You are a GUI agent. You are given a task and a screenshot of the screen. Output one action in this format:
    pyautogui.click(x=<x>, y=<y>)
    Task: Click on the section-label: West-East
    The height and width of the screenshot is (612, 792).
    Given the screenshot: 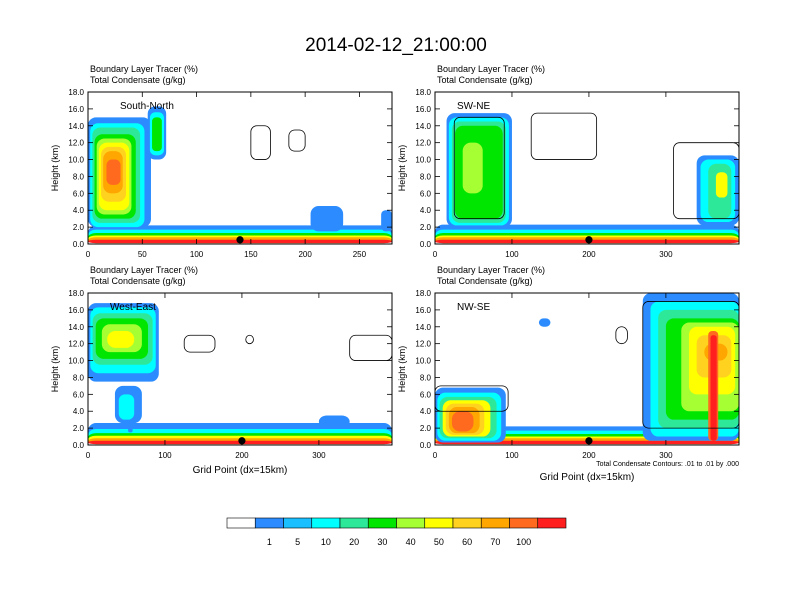 What is the action you would take?
    pyautogui.click(x=133, y=307)
    